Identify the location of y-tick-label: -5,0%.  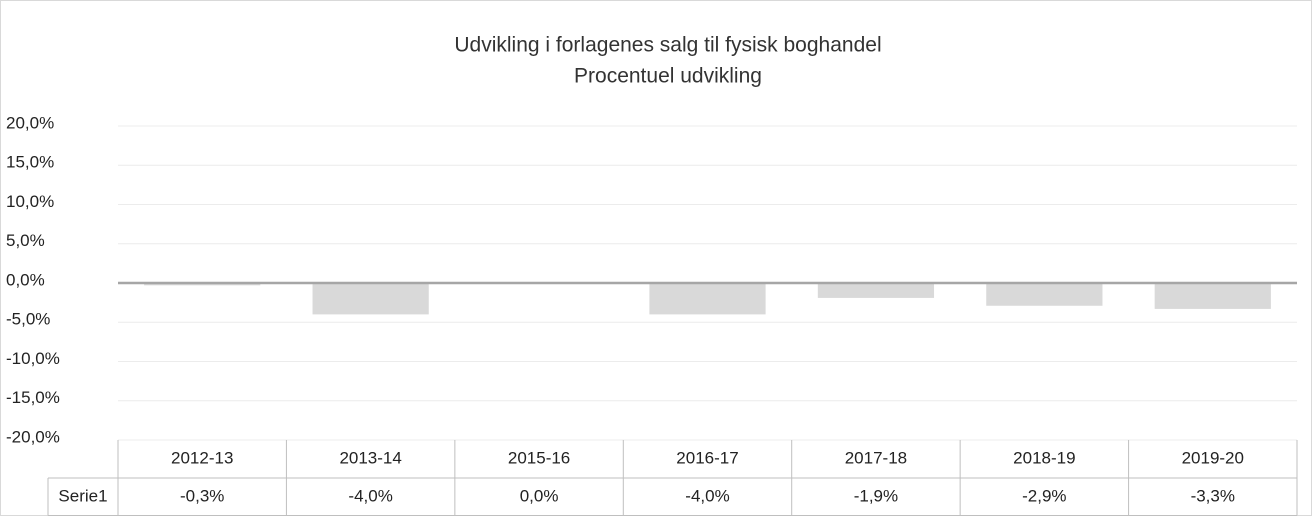
(28, 319).